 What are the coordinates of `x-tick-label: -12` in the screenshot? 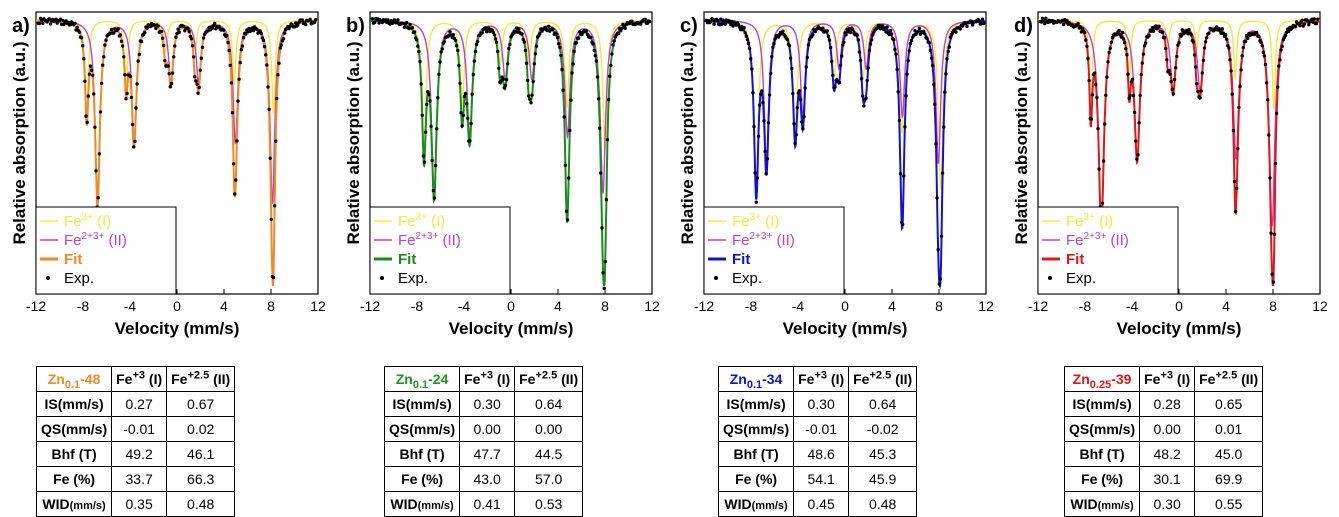 It's located at (704, 306).